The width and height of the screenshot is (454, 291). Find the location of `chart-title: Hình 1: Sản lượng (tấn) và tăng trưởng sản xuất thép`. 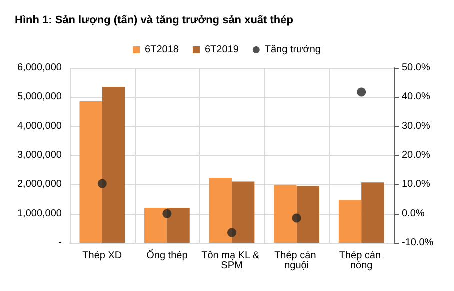

chart-title: Hình 1: Sản lượng (tấn) và tăng trưởng sản xuất thép is located at coordinates (154, 20).